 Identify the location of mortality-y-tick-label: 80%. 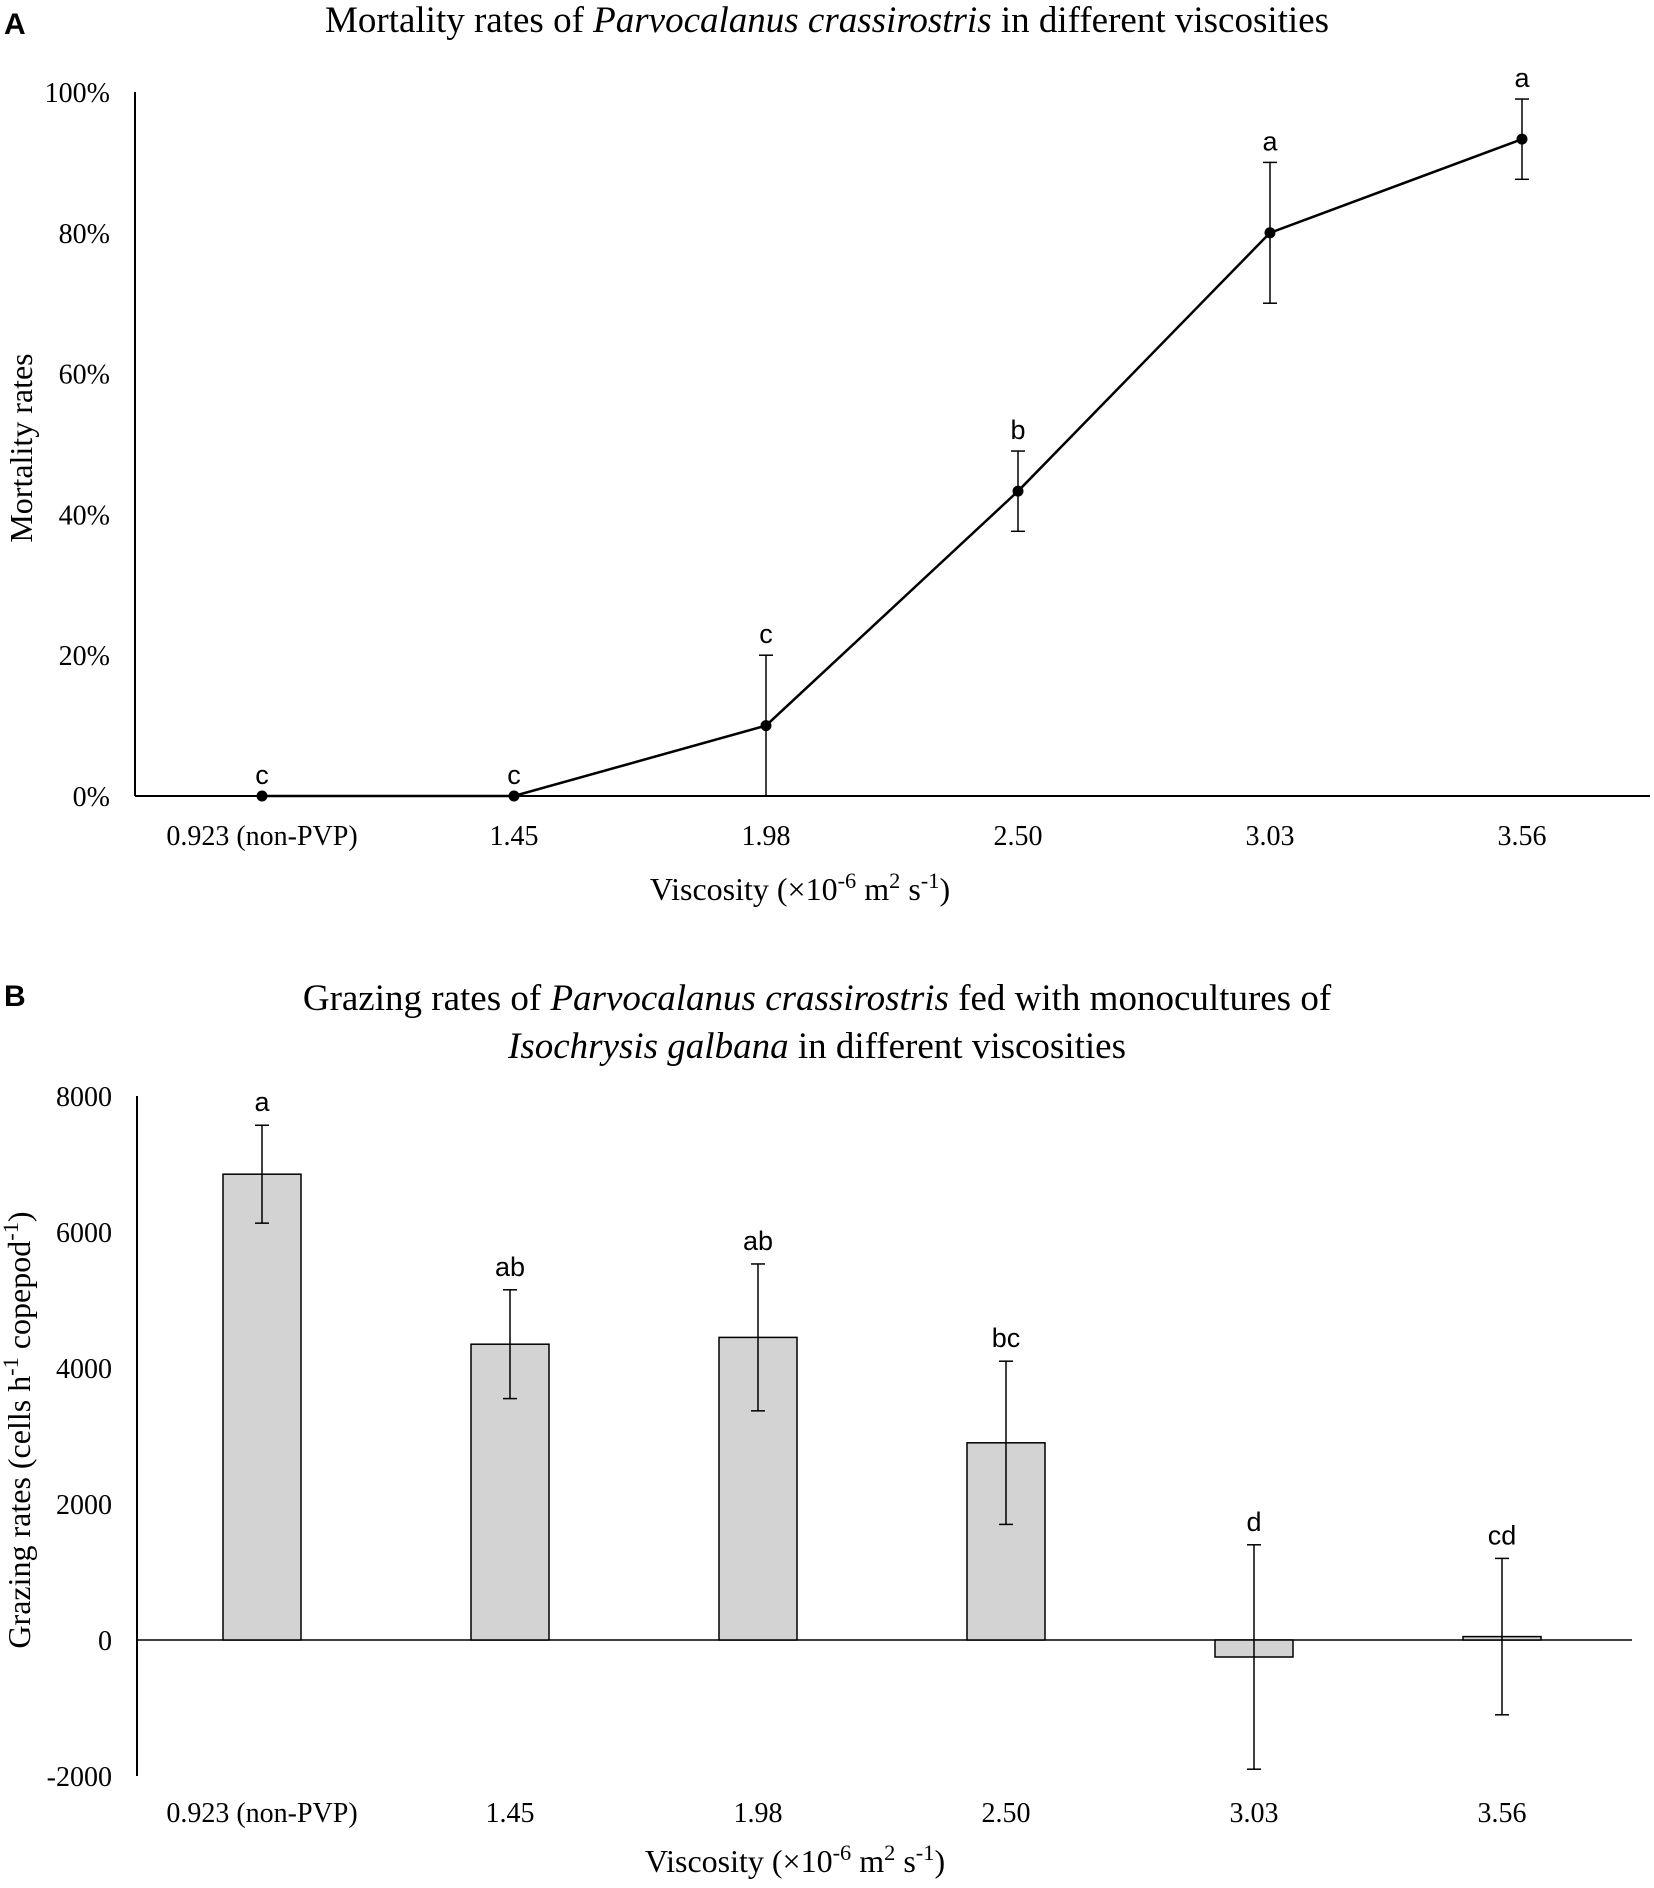
(84, 234).